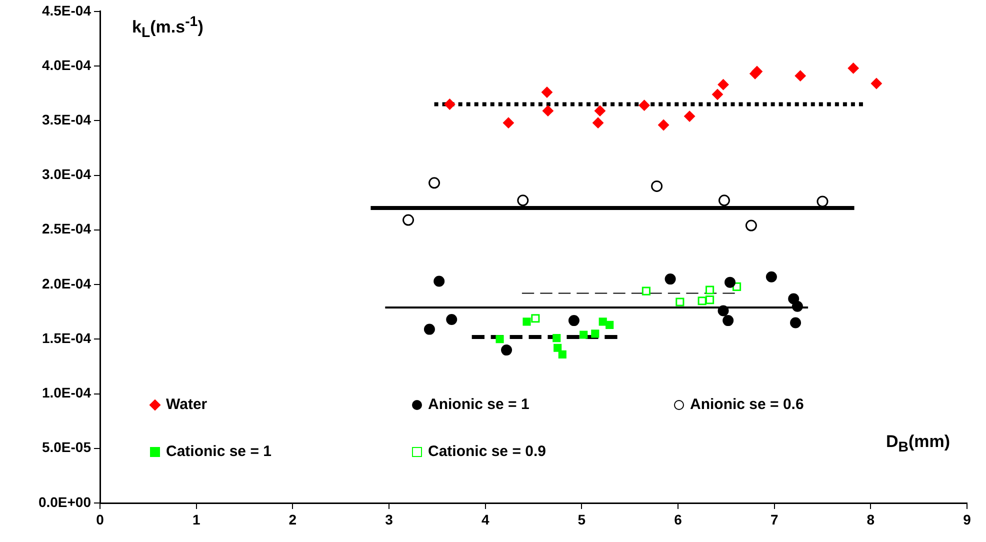 The image size is (986, 542). I want to click on y-tick-label: 2.0E-04, so click(67, 283).